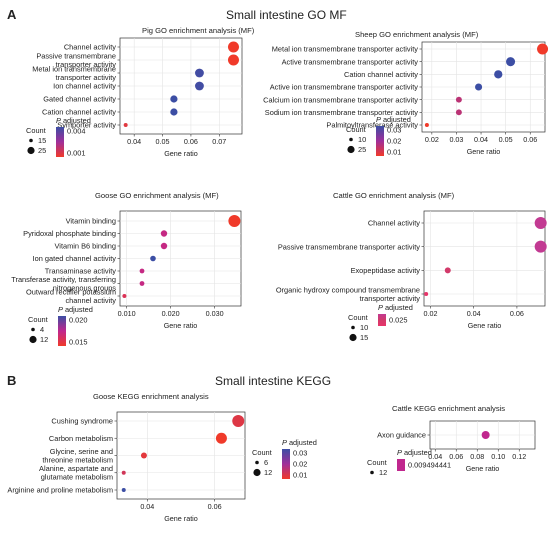 This screenshot has height=533, width=550. Describe the element at coordinates (157, 195) in the screenshot. I see `chart-title: Goose GO enrichment analysis (MF)` at that location.